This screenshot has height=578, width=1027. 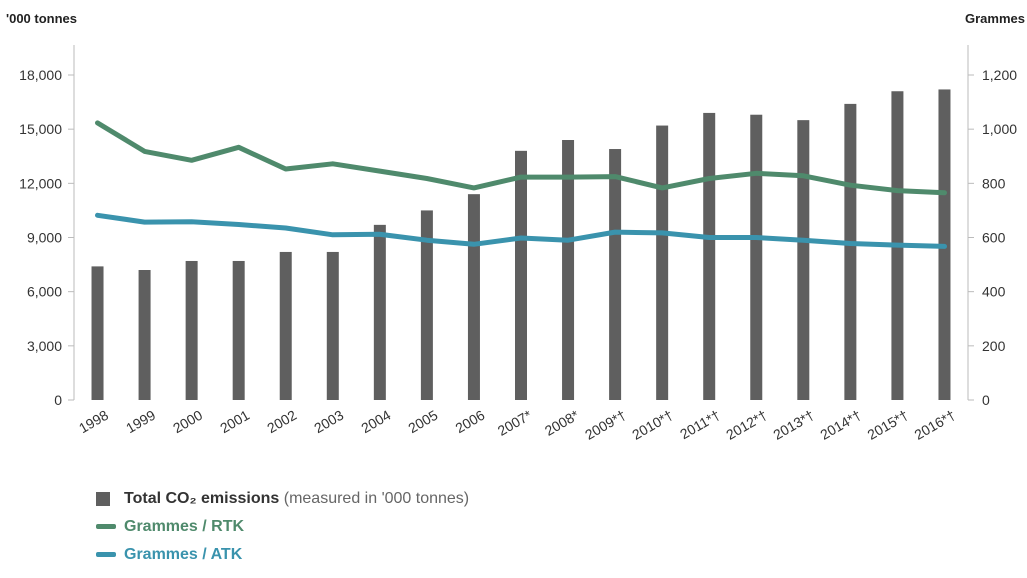 What do you see at coordinates (793, 425) in the screenshot?
I see `x-tick-label: 2013*†` at bounding box center [793, 425].